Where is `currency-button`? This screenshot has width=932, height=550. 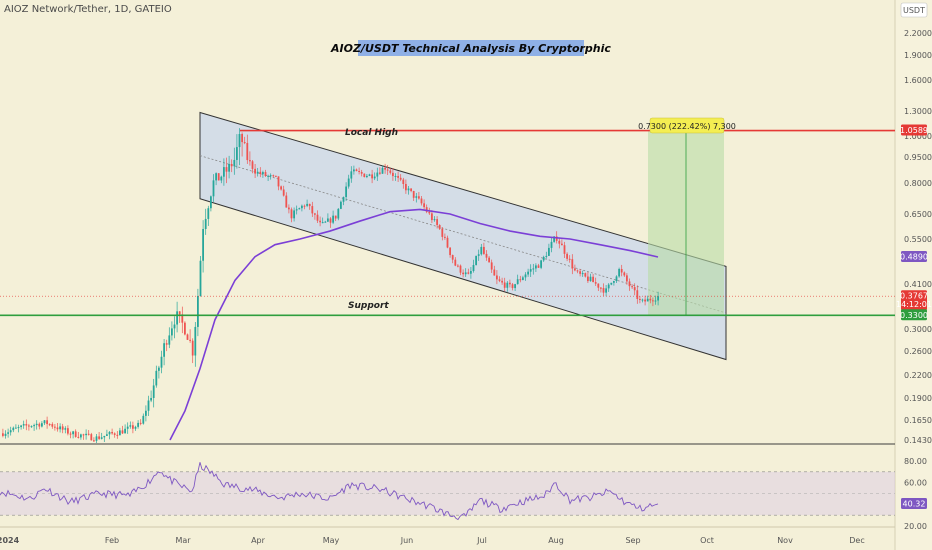
currency-button is located at coordinates (914, 10).